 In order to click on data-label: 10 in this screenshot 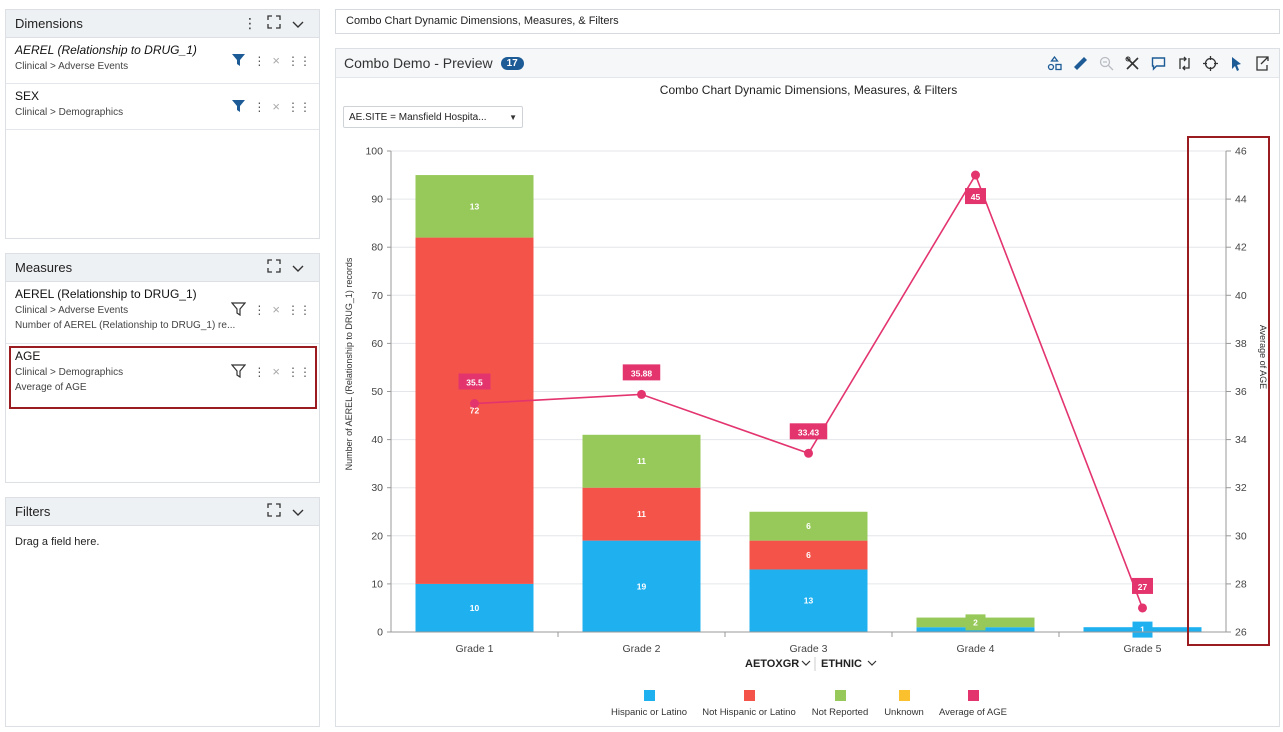, I will do `click(475, 608)`.